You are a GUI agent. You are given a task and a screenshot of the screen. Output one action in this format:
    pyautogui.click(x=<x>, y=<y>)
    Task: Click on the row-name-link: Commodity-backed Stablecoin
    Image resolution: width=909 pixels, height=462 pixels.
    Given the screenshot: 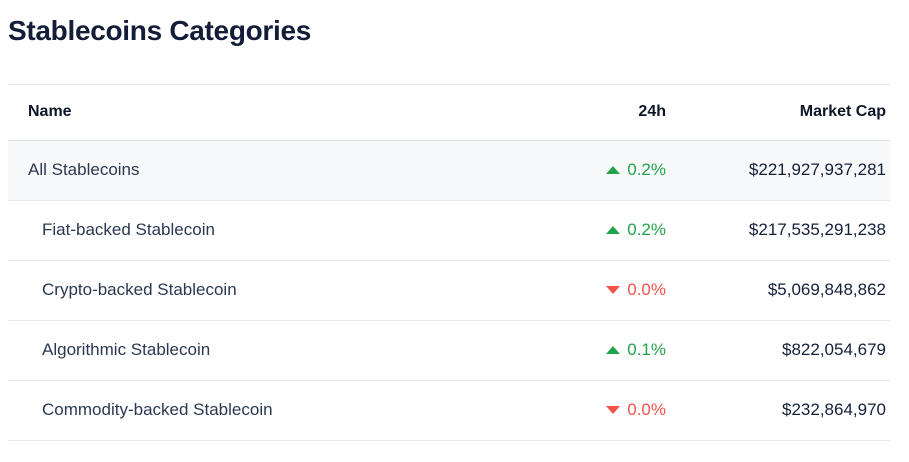 What is the action you would take?
    pyautogui.click(x=157, y=410)
    